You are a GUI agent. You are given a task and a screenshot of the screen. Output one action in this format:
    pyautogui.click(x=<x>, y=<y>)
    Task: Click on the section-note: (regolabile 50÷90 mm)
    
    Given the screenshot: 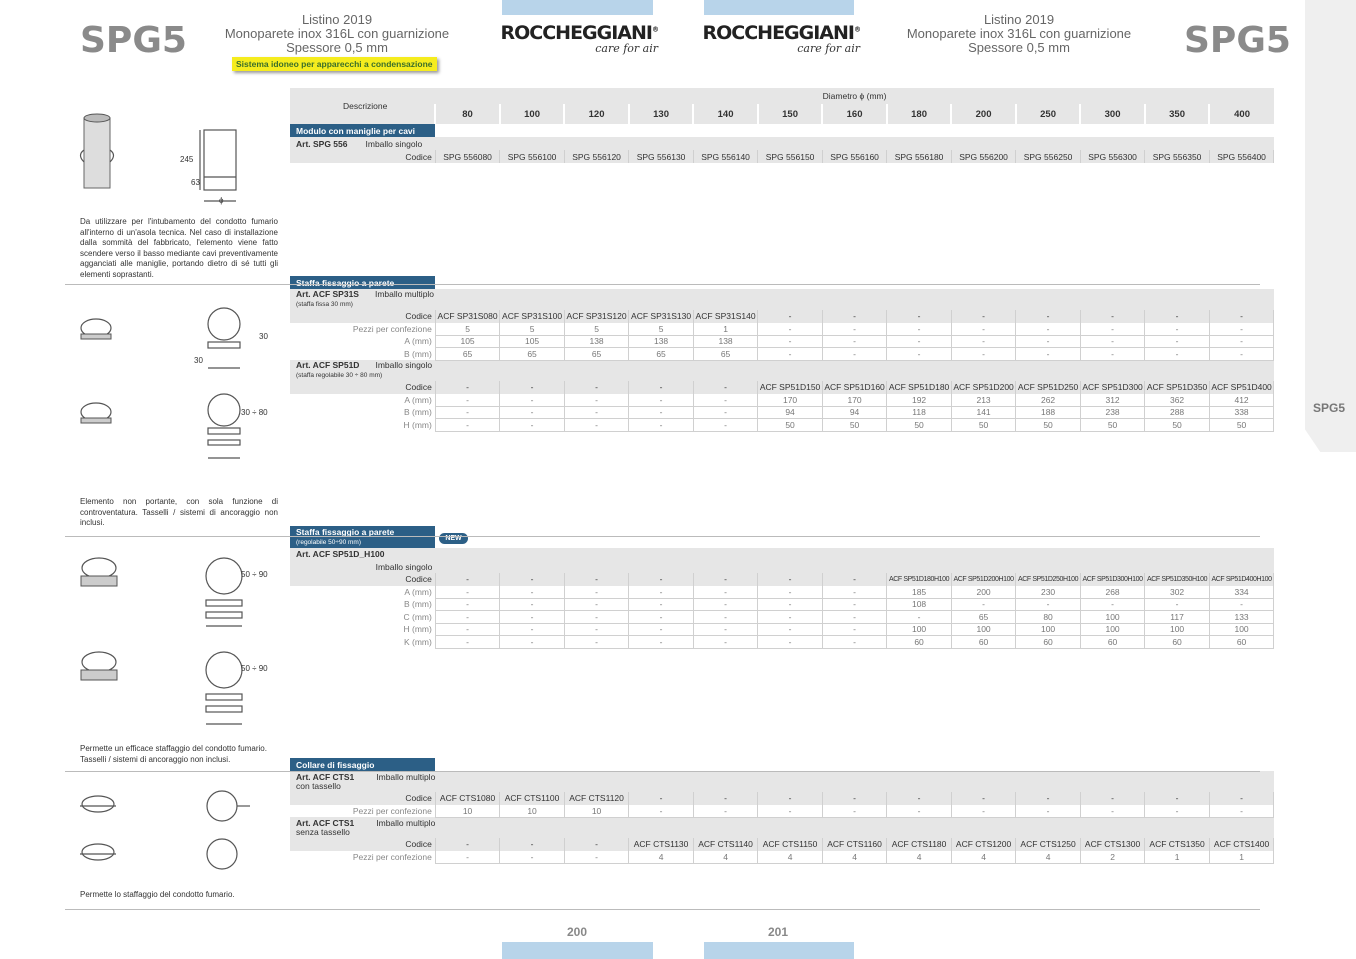 What is the action you would take?
    pyautogui.click(x=328, y=542)
    